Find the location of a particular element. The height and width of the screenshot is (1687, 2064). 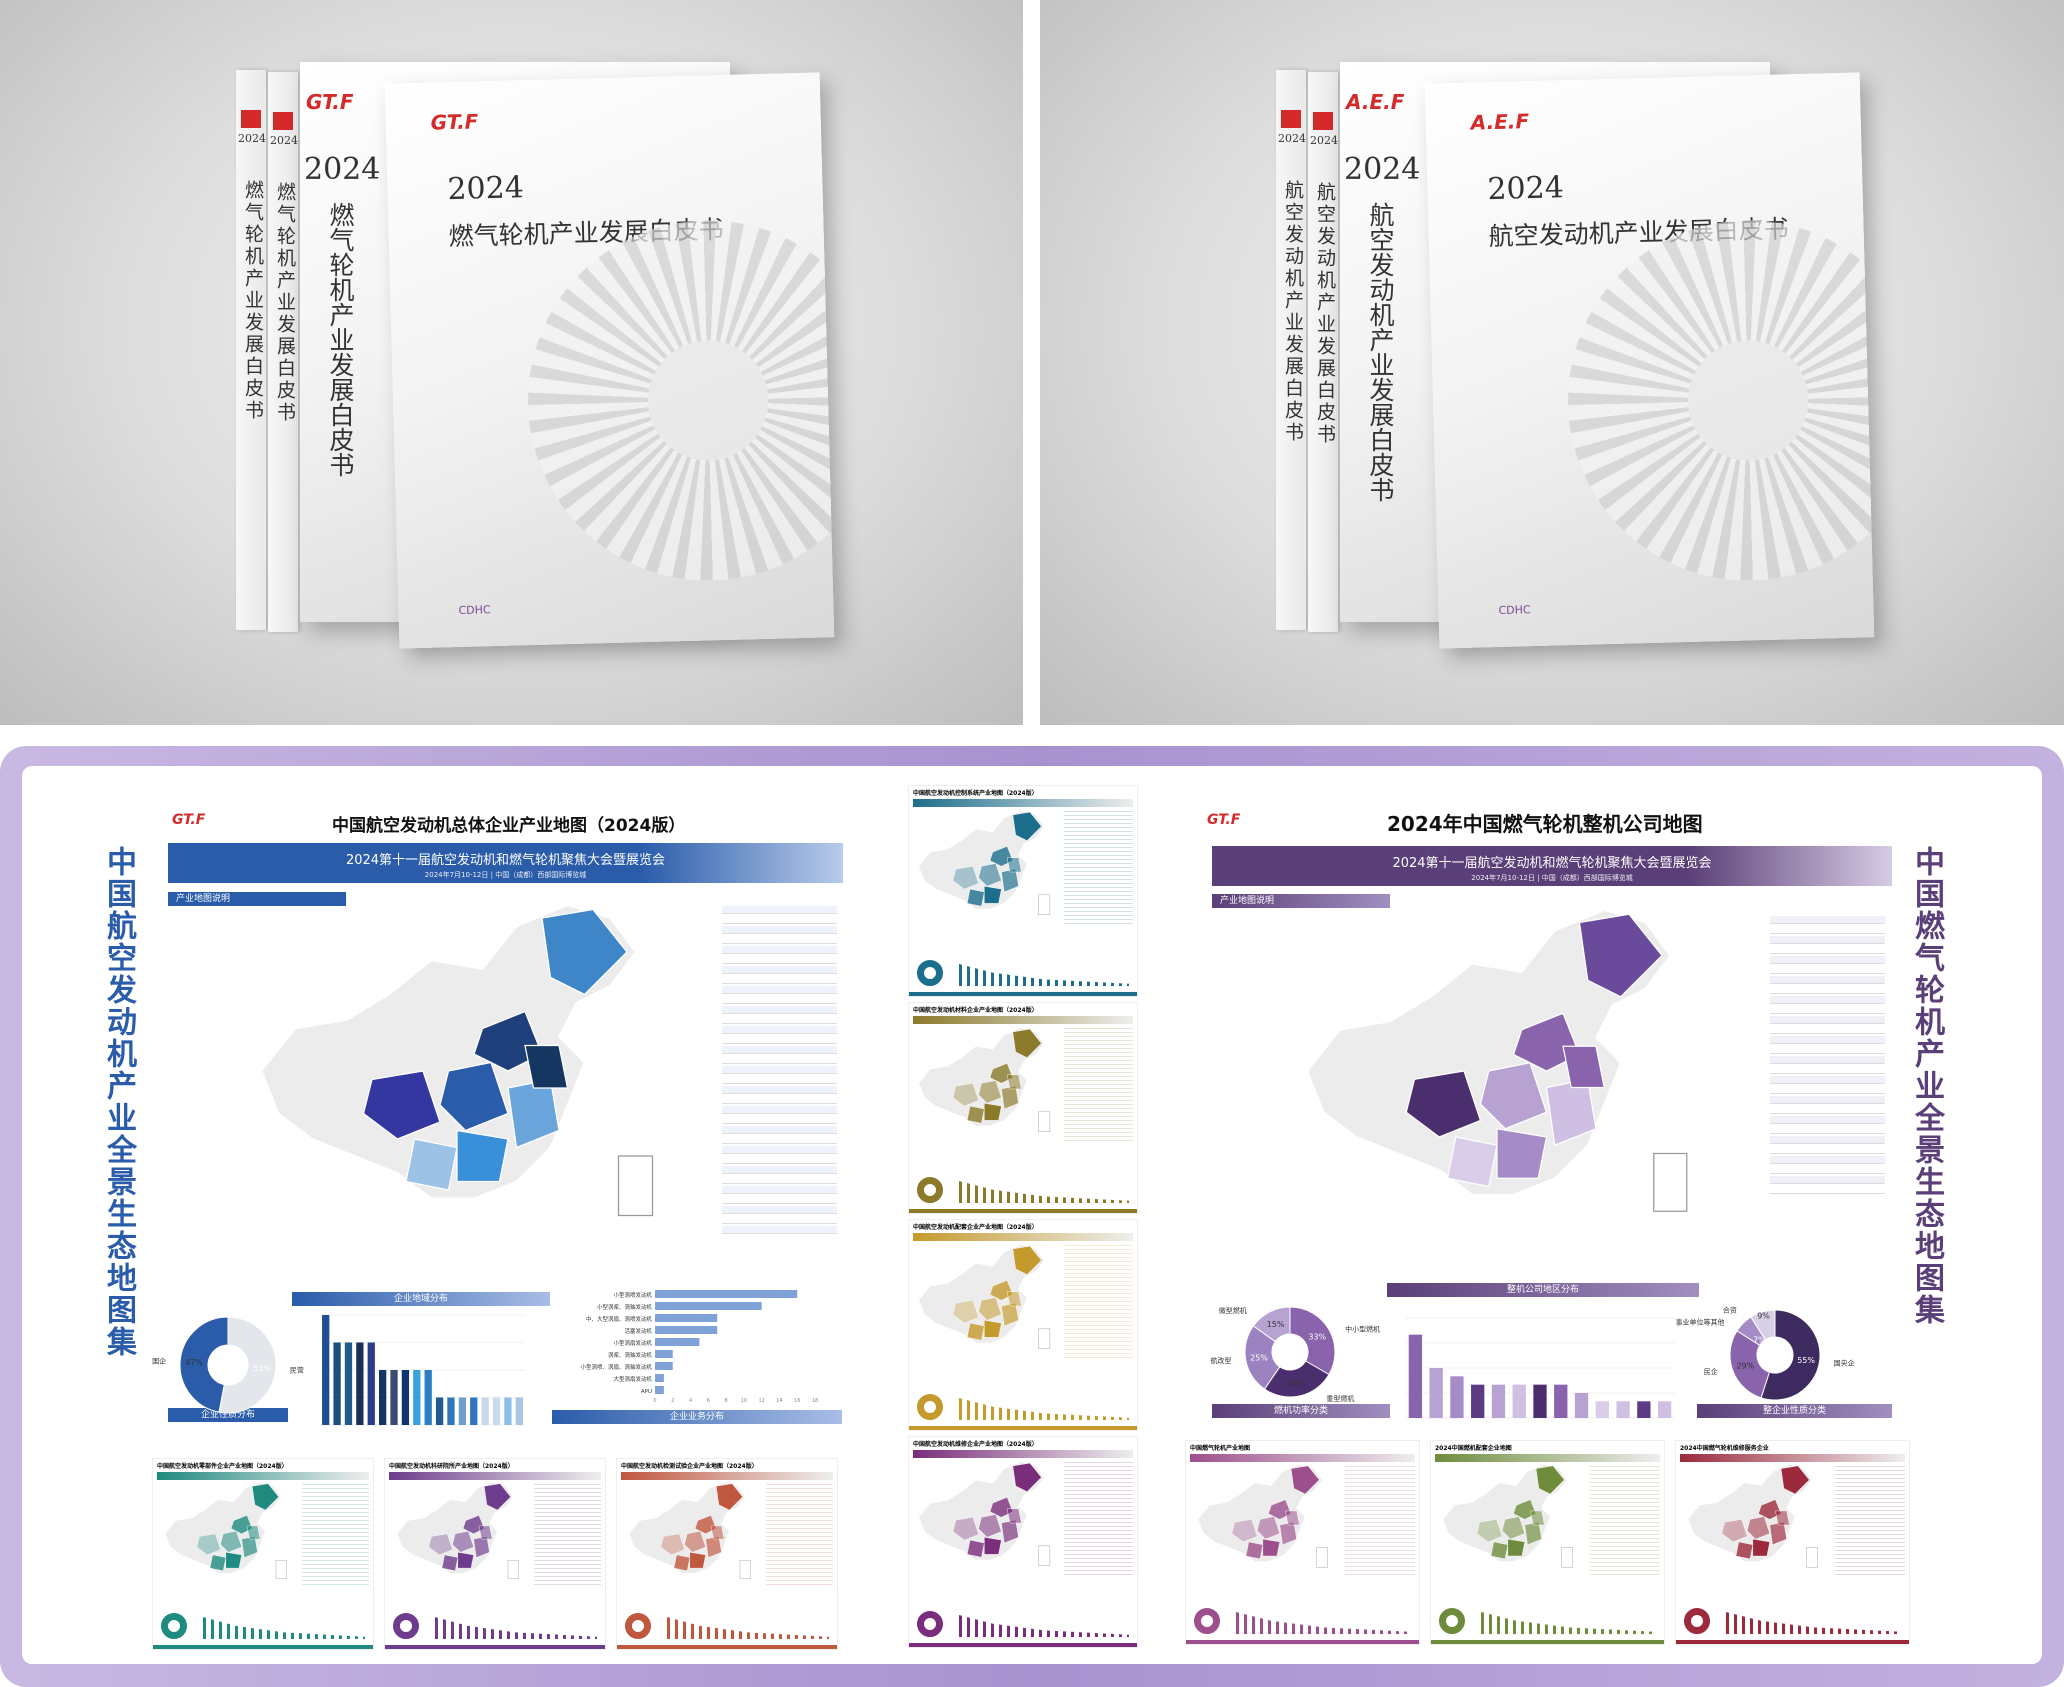

gas-poster-title: 2024年中国燃气轮机整机公司地图 is located at coordinates (1545, 824).